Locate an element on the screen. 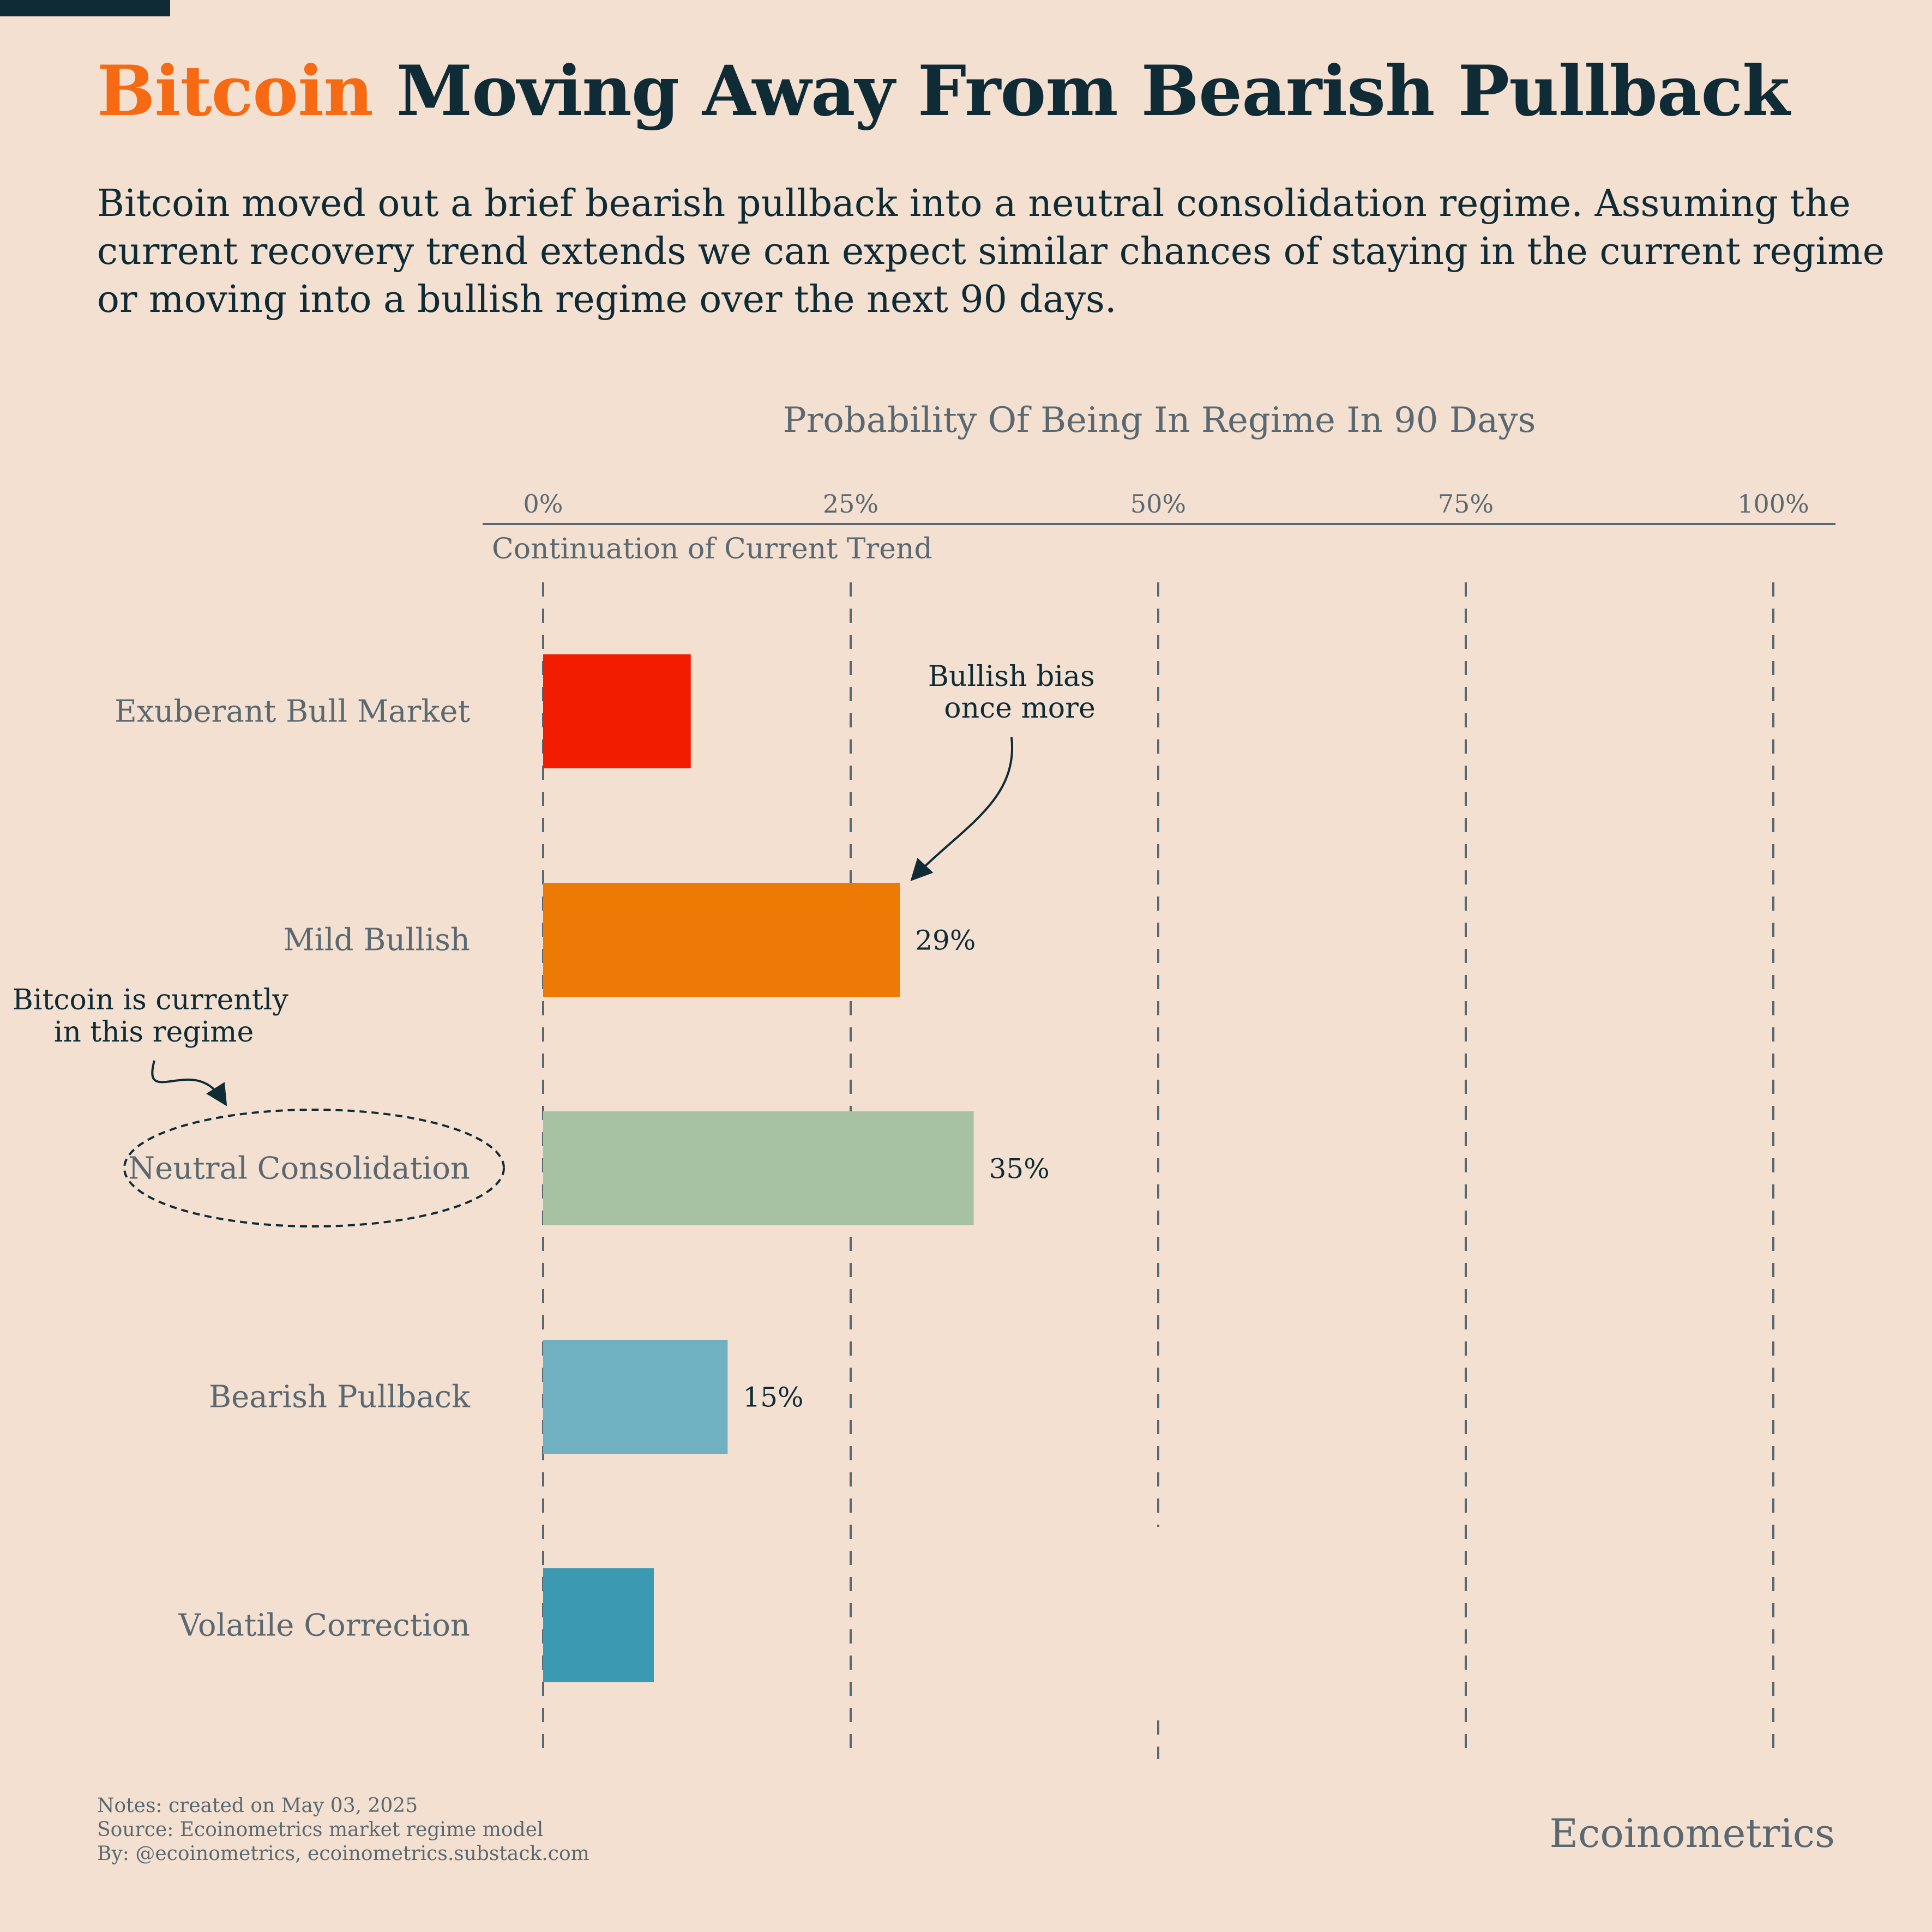  bar-volatile-correction is located at coordinates (598, 1625).